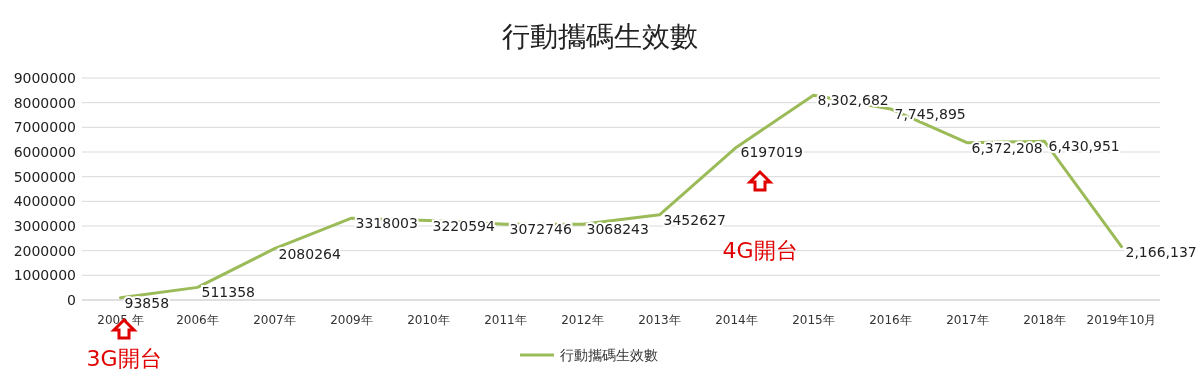  I want to click on y-tick-label: 9000000, so click(44, 78).